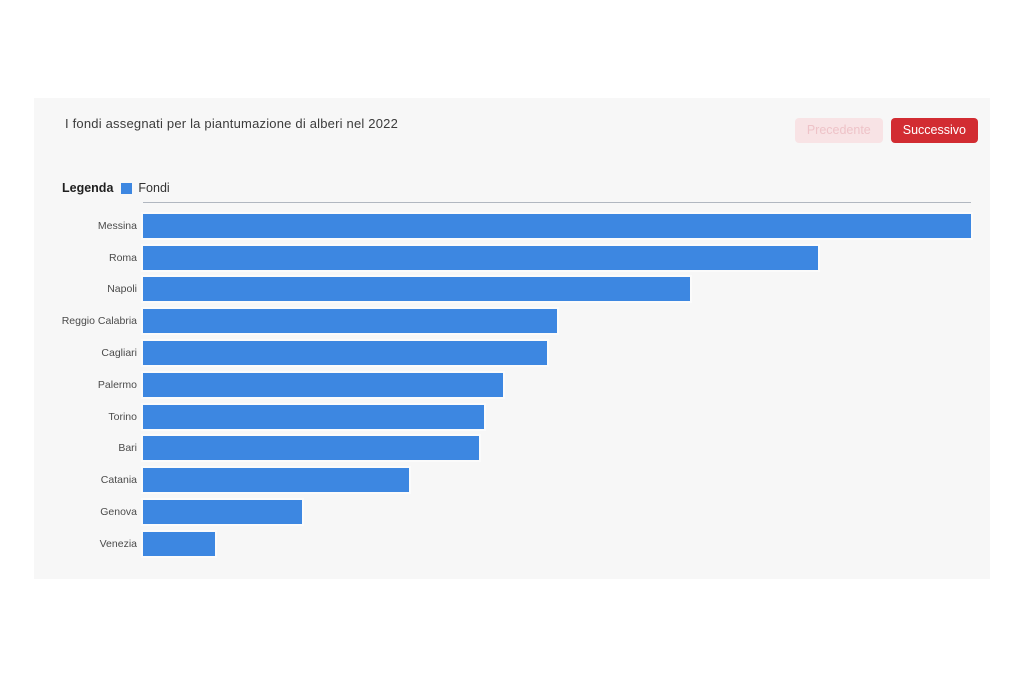  I want to click on chart-row: Venezia, so click(512, 544).